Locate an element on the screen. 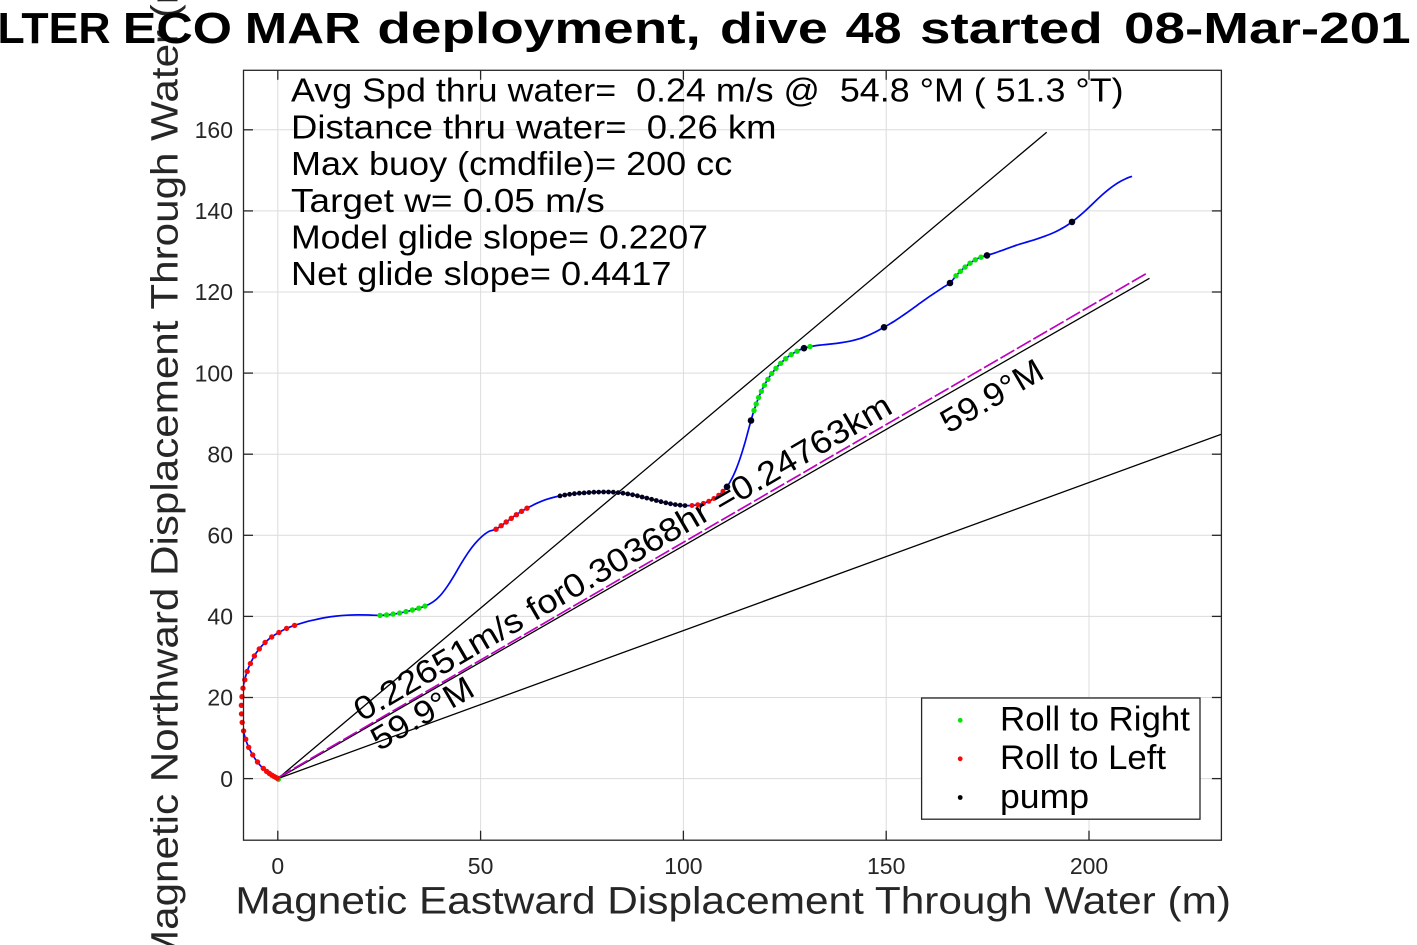 This screenshot has width=1417, height=945. svg-text: pump is located at coordinates (1044, 797).